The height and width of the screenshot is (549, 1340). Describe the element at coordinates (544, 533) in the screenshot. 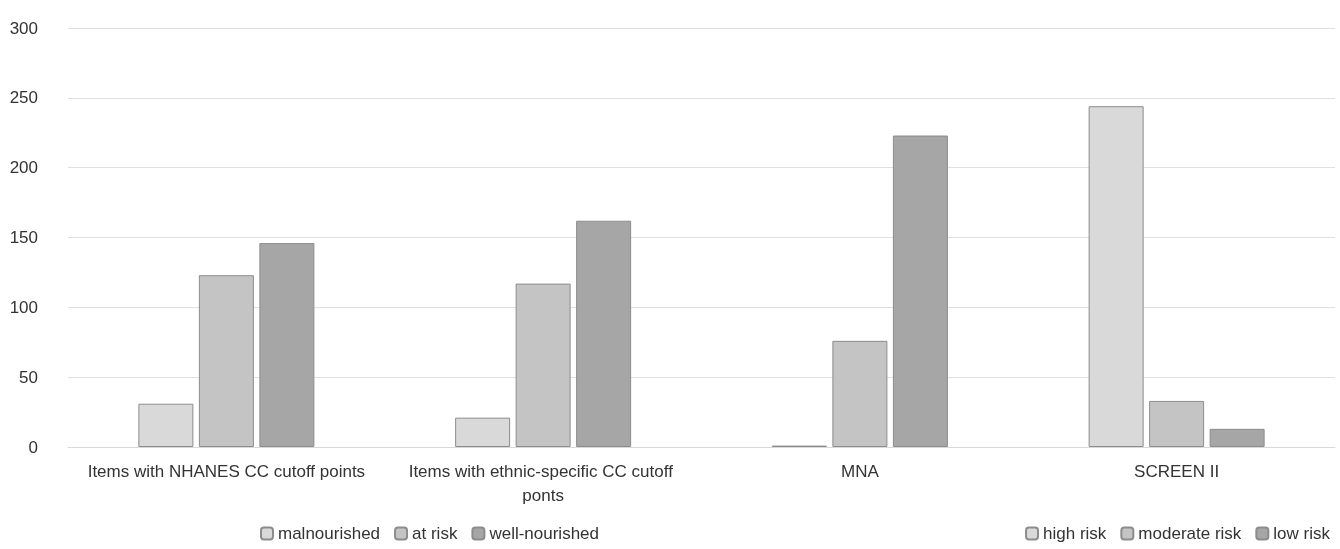

I see `legend-label: well-nourished` at that location.